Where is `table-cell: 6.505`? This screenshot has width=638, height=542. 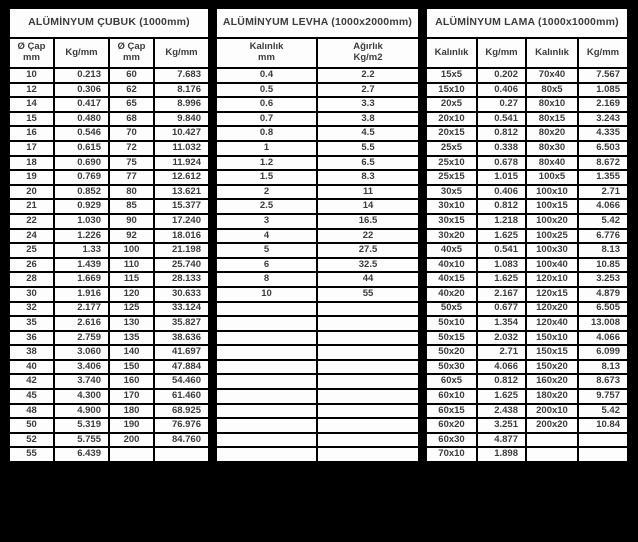 table-cell: 6.505 is located at coordinates (603, 309).